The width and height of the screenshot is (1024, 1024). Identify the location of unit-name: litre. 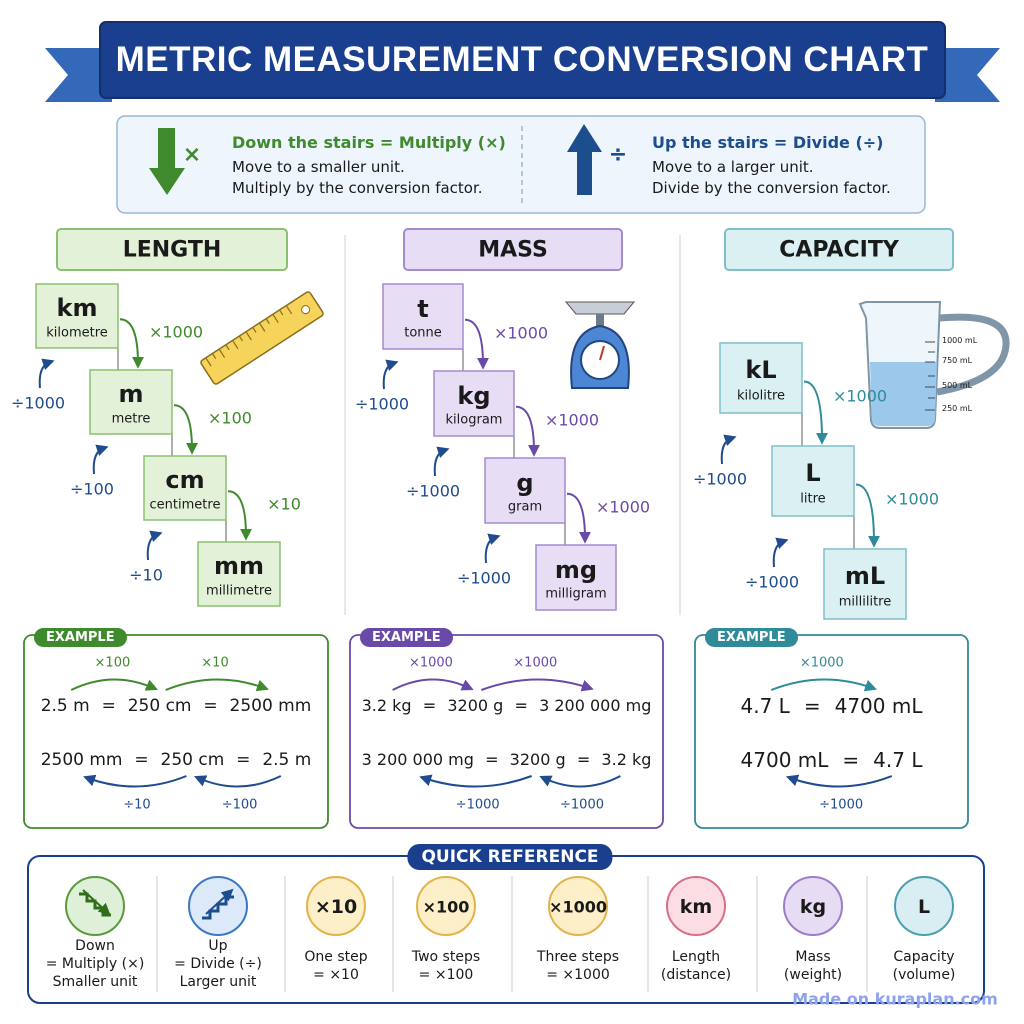
(813, 499).